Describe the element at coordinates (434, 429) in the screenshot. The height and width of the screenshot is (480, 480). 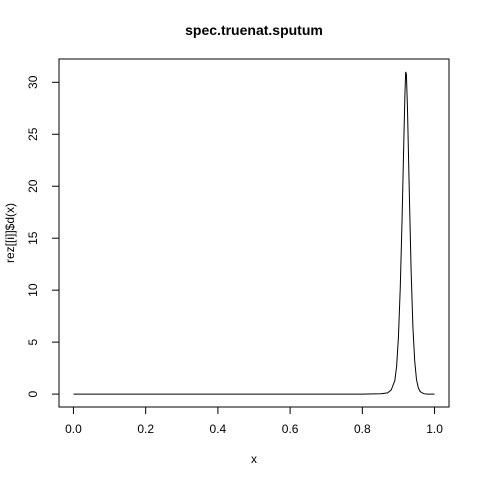
I see `x-tick-label: 1.0` at that location.